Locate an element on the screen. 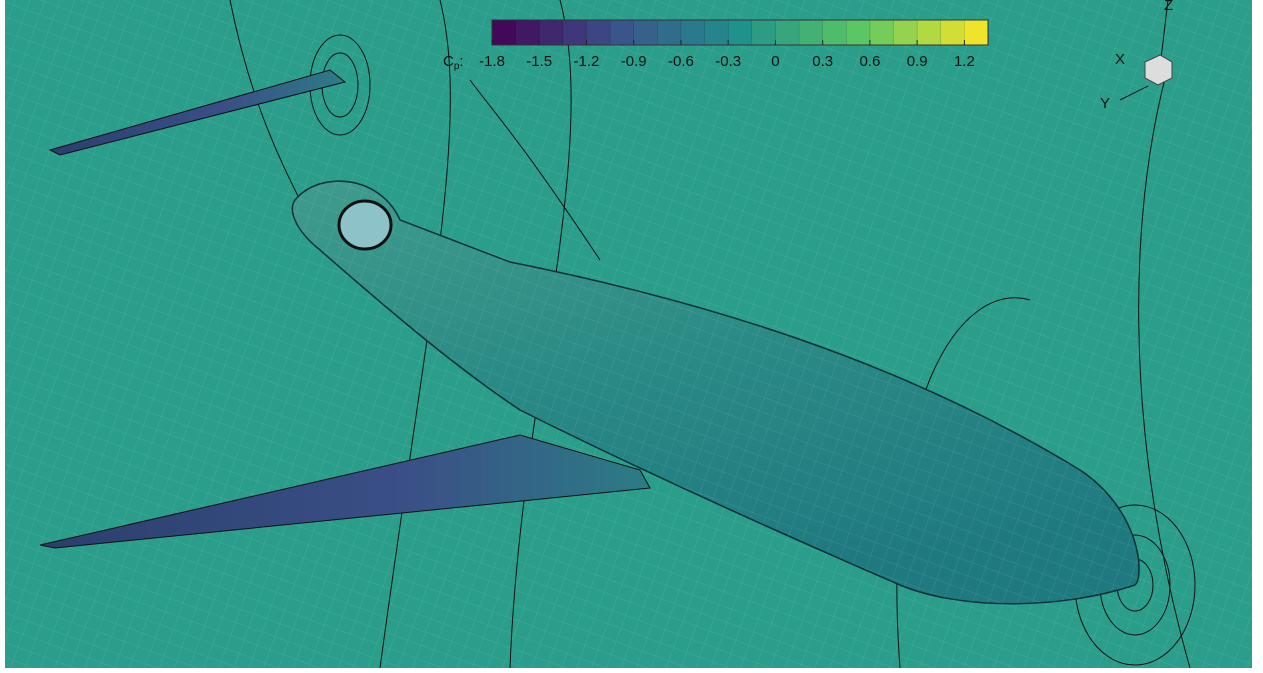 This screenshot has height=673, width=1263. intake is located at coordinates (365, 225).